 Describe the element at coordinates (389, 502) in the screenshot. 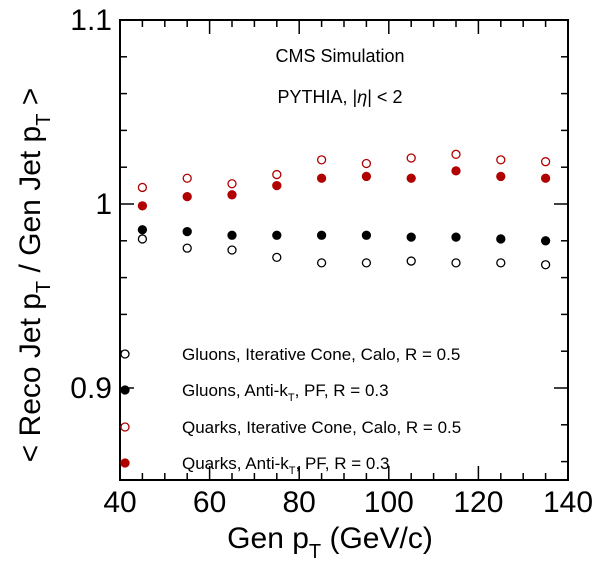

I see `x-tick-label: 100` at that location.